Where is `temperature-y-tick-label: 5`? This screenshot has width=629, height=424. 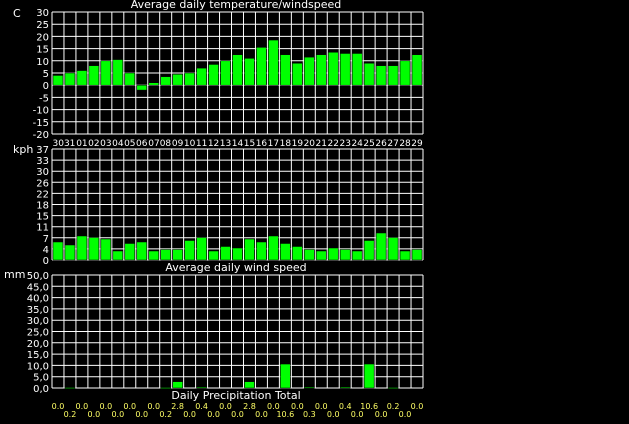 temperature-y-tick-label: 5 is located at coordinates (46, 74).